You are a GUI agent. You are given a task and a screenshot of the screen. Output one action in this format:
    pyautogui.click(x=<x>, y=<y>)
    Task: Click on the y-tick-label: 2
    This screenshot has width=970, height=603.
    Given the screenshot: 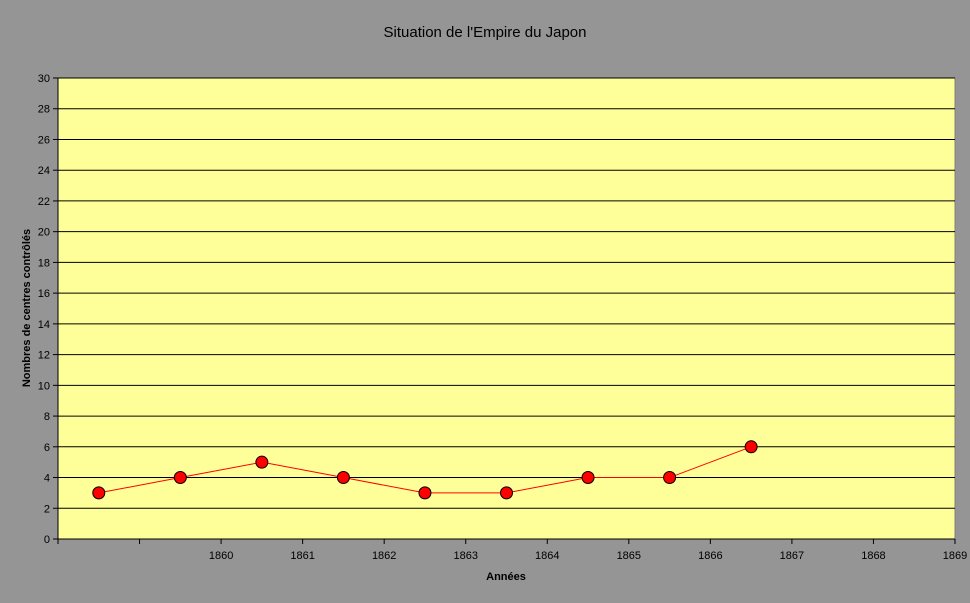 What is the action you would take?
    pyautogui.click(x=47, y=509)
    